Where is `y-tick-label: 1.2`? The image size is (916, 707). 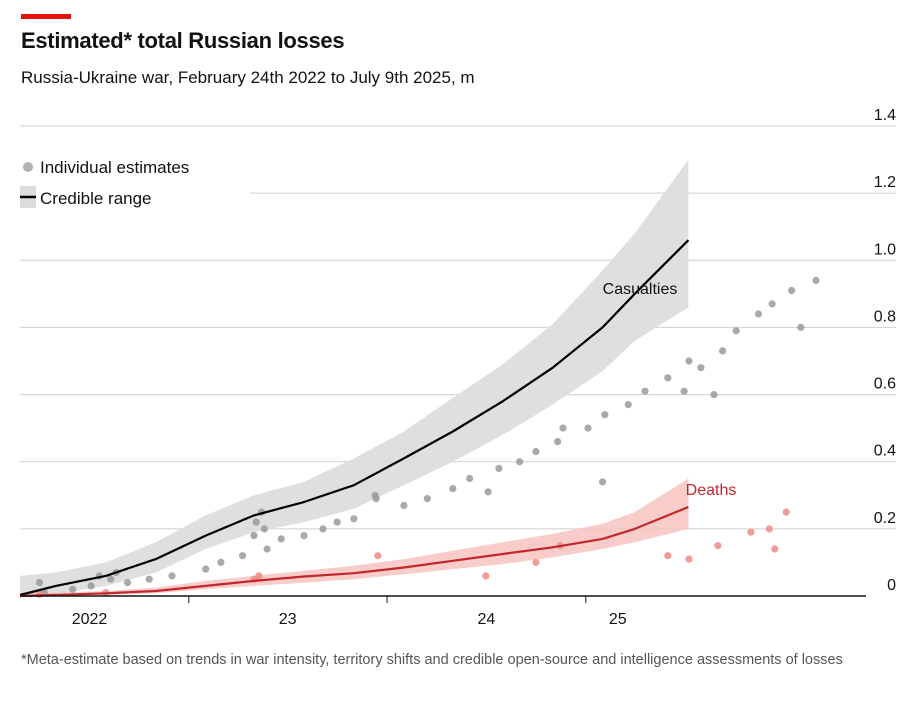 y-tick-label: 1.2 is located at coordinates (885, 182).